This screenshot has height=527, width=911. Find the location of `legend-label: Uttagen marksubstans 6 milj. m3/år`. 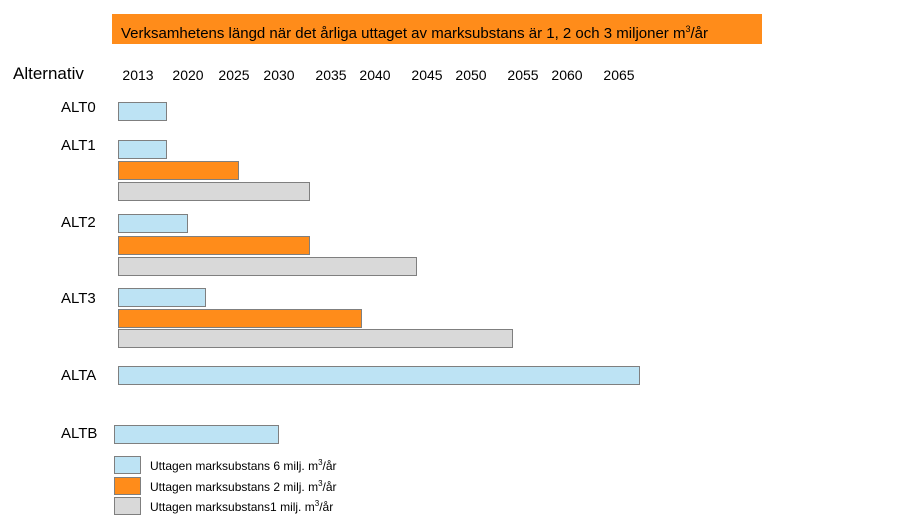

legend-label: Uttagen marksubstans 6 milj. m3/år is located at coordinates (243, 465).